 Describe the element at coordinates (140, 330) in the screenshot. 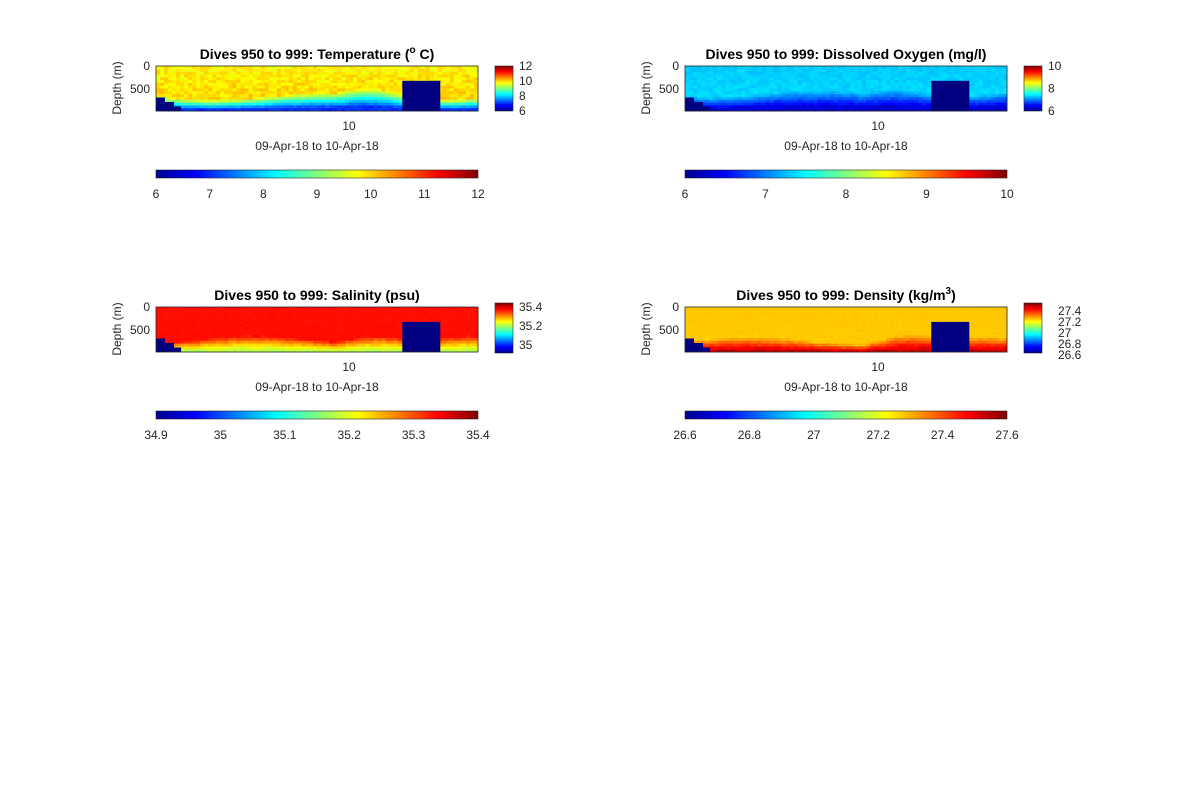

I see `y-tick-label: 500` at that location.